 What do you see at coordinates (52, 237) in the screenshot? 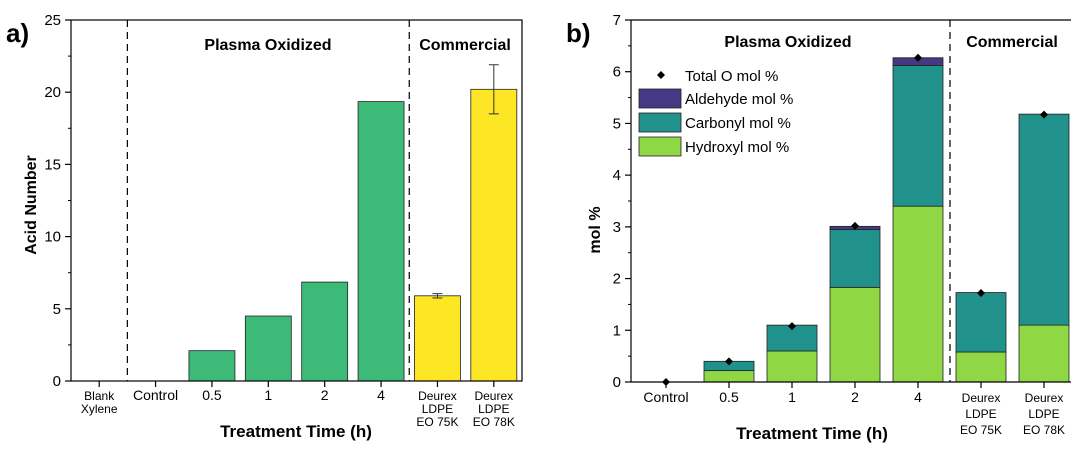
I see `y-tick-label: 10` at bounding box center [52, 237].